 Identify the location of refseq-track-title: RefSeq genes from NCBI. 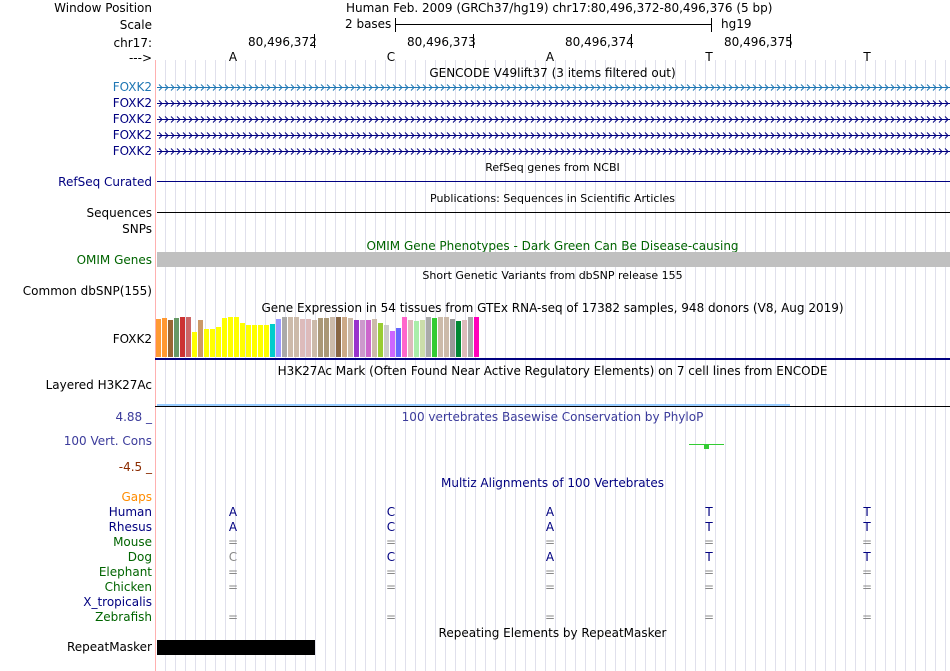
(552, 167).